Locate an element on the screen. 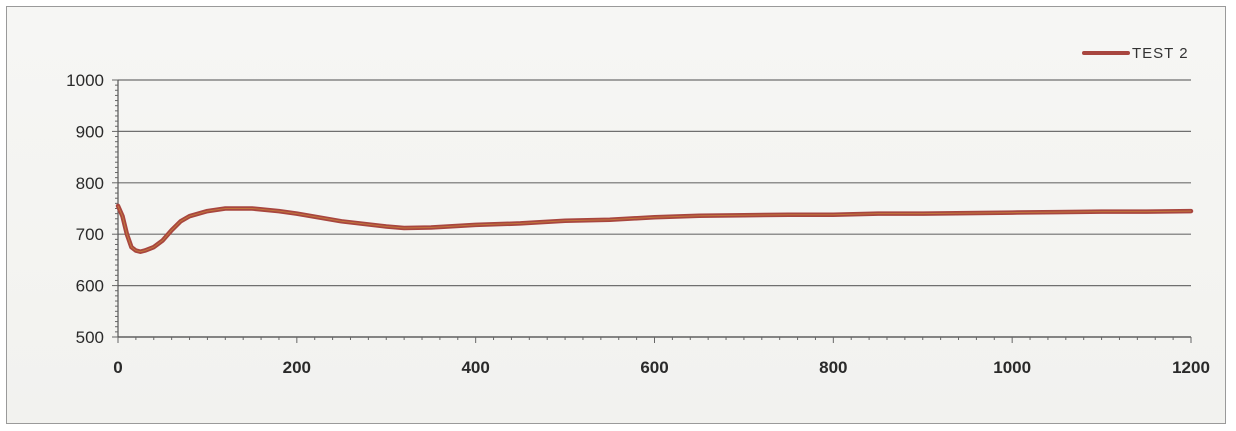  y-tick-label: 700 is located at coordinates (90, 234).